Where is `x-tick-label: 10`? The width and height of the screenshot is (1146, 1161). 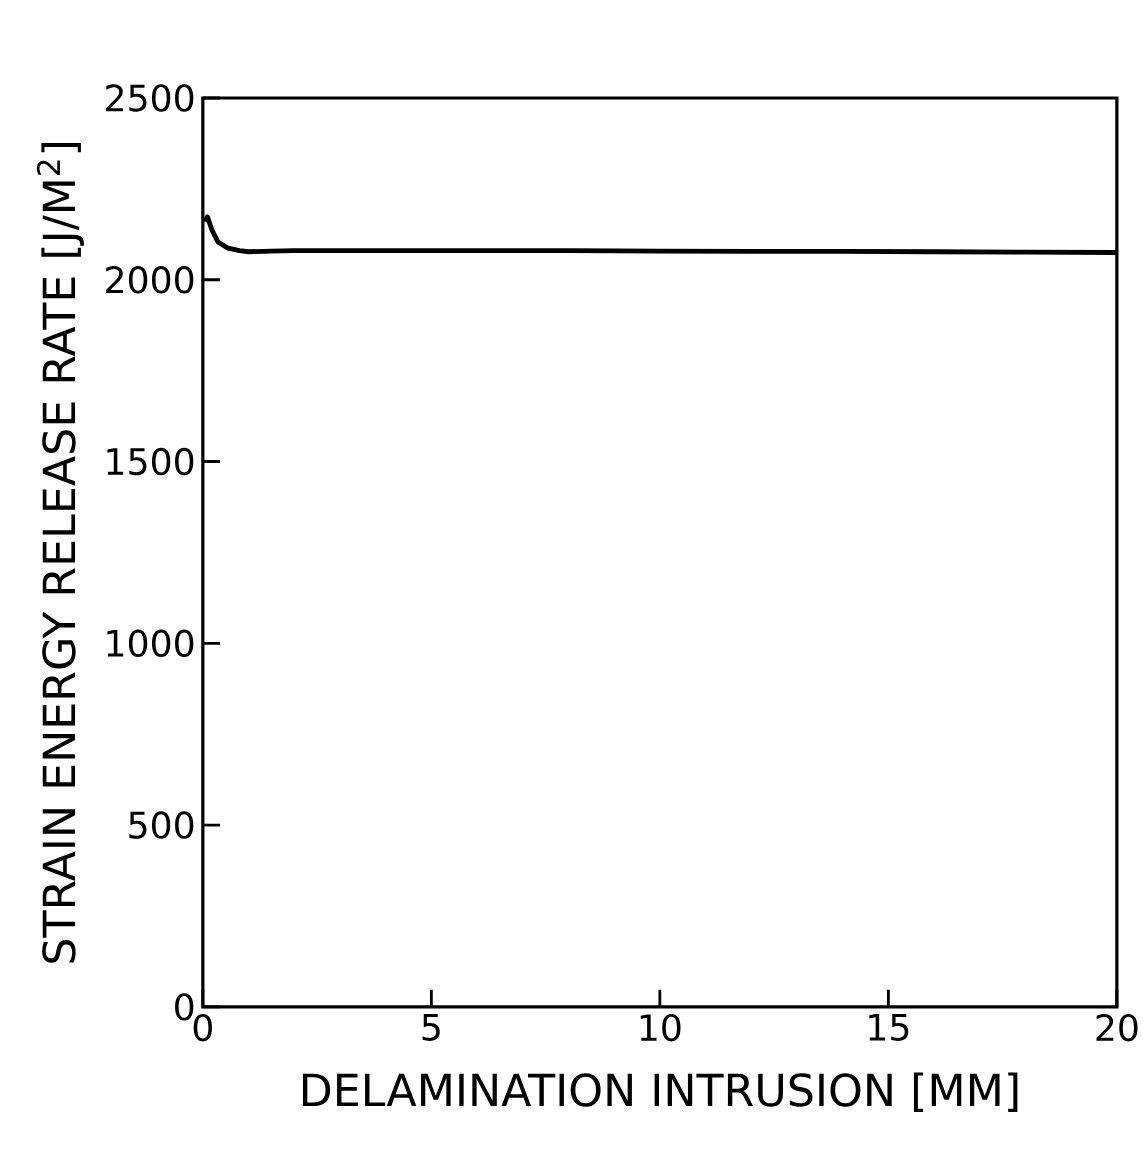 x-tick-label: 10 is located at coordinates (660, 1027).